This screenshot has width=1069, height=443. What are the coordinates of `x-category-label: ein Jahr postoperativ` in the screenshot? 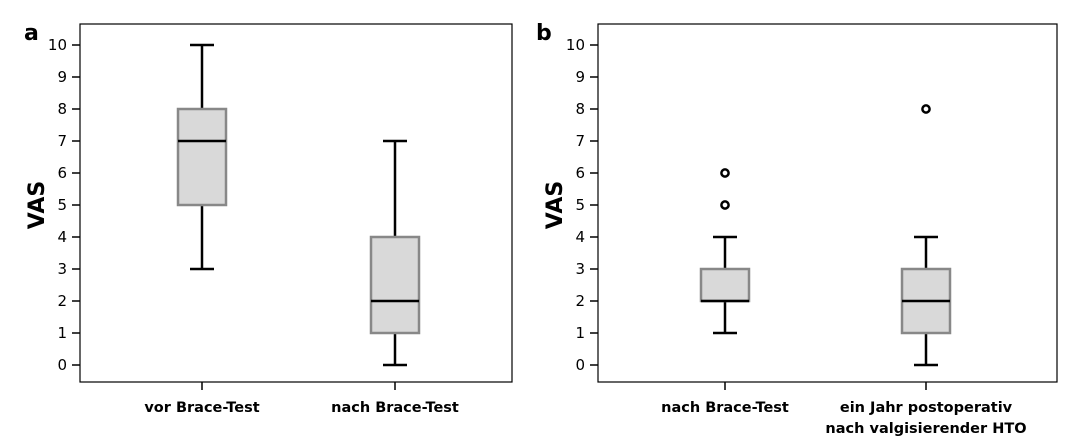 It's located at (926, 408).